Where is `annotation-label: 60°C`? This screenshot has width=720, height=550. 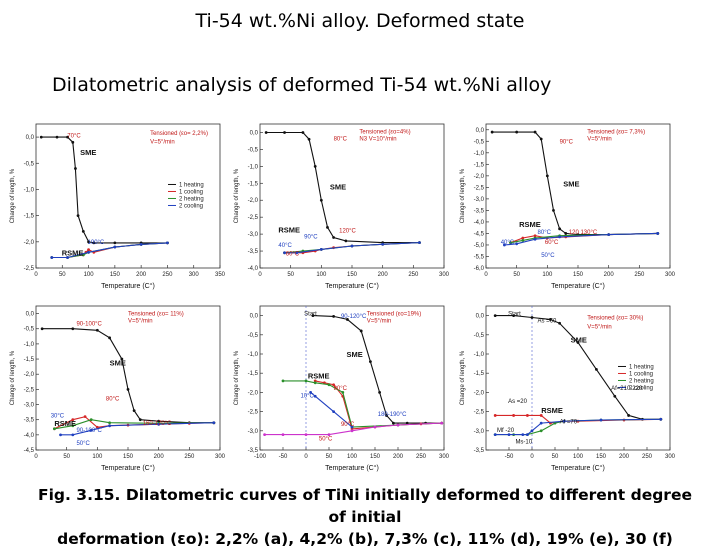 annotation-label: 60°C is located at coordinates (293, 255).